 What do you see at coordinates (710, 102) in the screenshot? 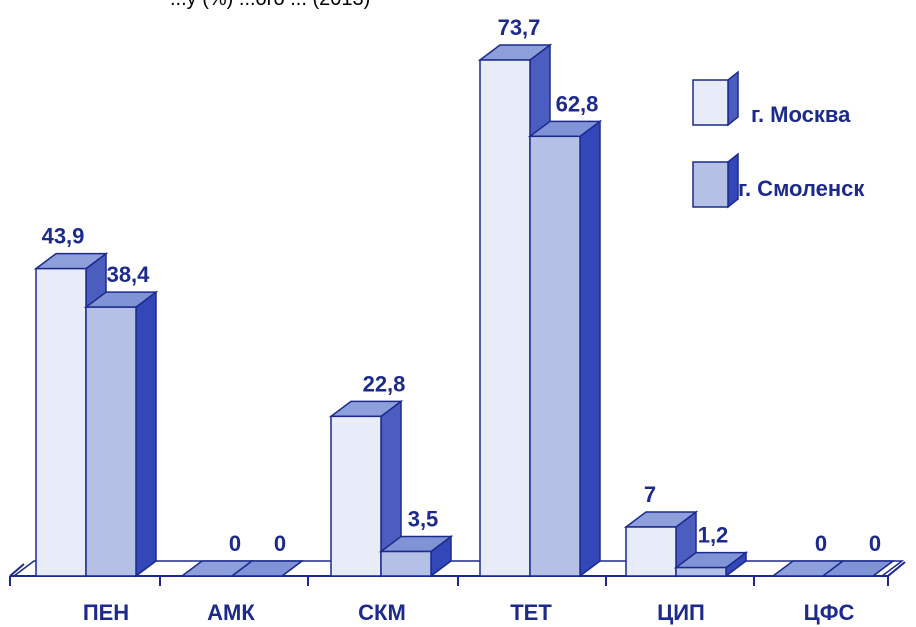
I see `legend-swatch-moscow` at bounding box center [710, 102].